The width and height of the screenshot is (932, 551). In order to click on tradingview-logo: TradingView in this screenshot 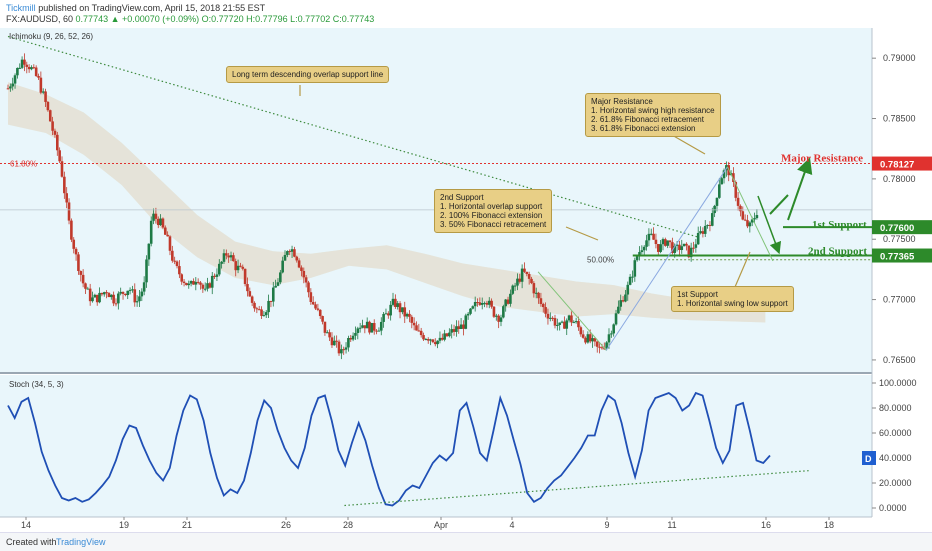, I will do `click(81, 542)`.